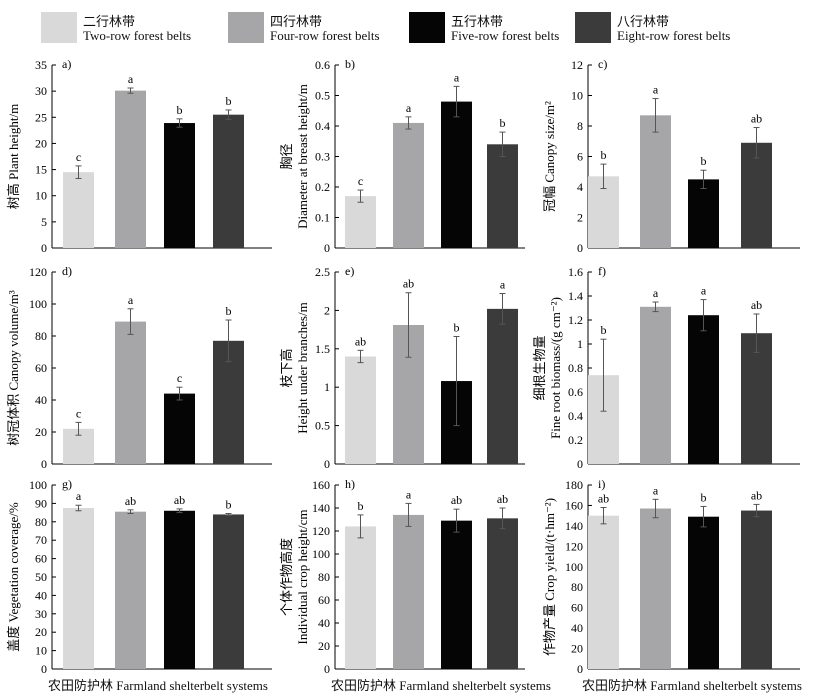  Describe the element at coordinates (286, 156) in the screenshot. I see `y-axis-label-cn: 胸径` at that location.